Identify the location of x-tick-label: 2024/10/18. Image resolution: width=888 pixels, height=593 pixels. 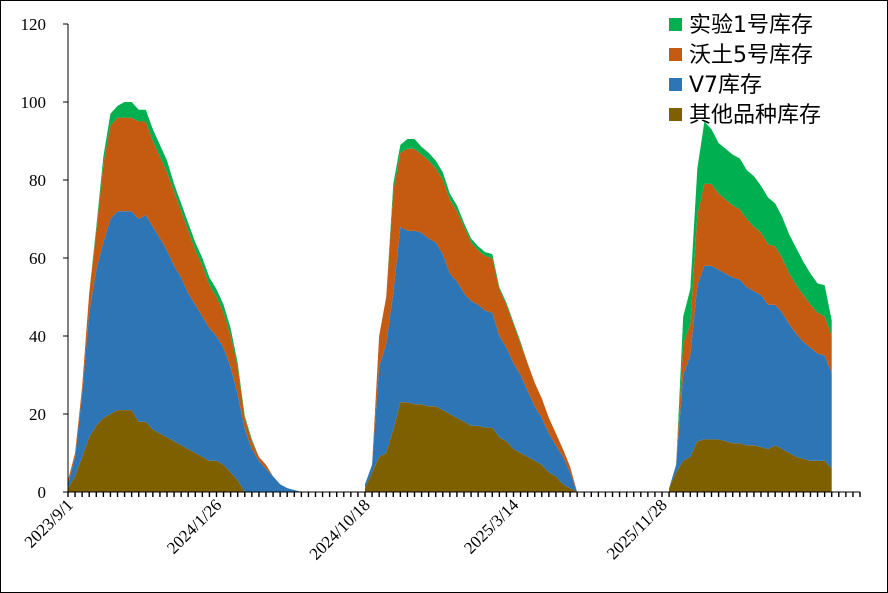
(340, 529).